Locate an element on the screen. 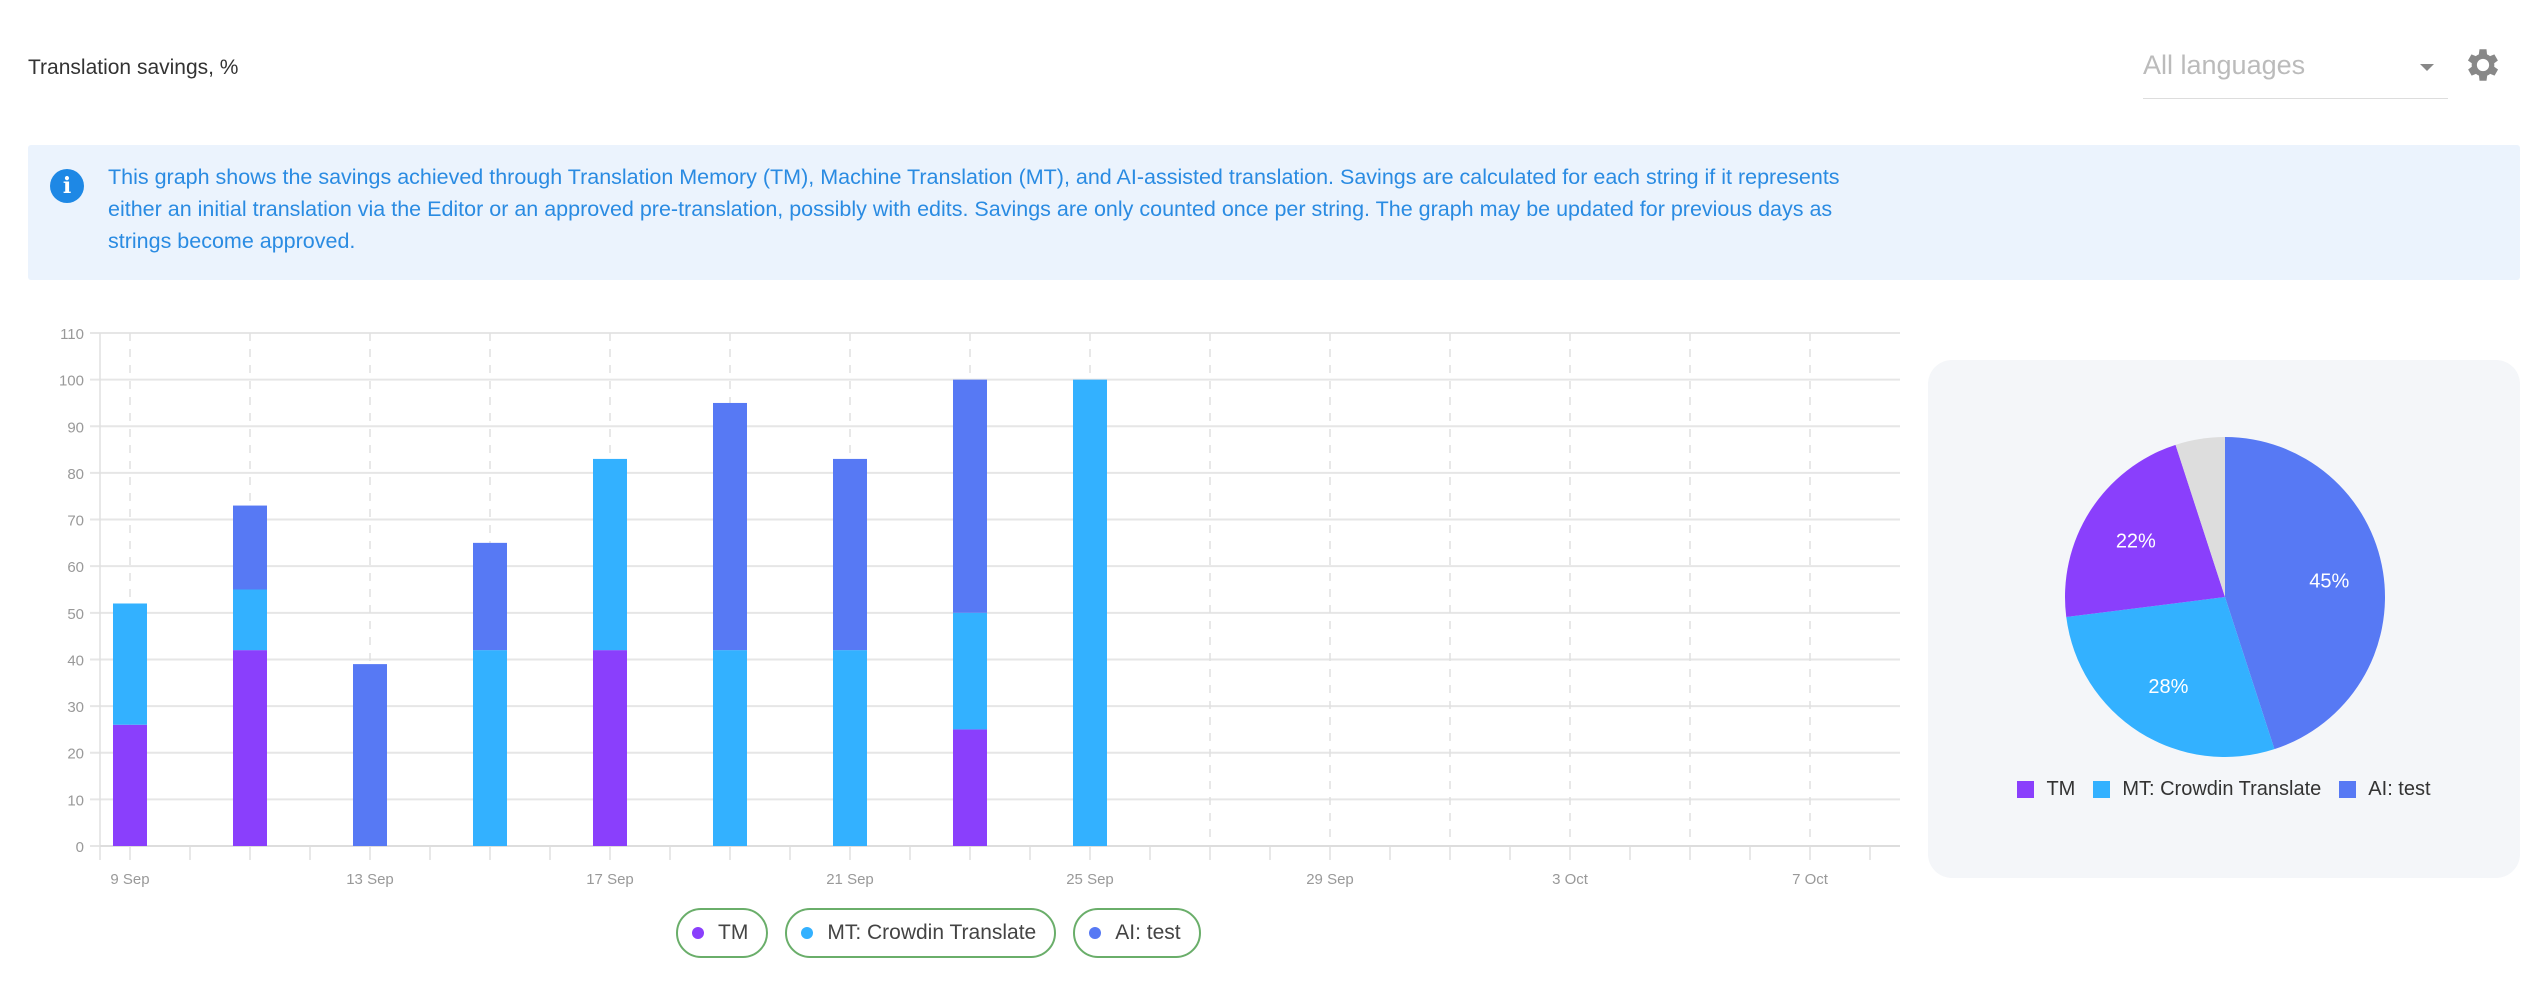  tm-dot-icon is located at coordinates (698, 933).